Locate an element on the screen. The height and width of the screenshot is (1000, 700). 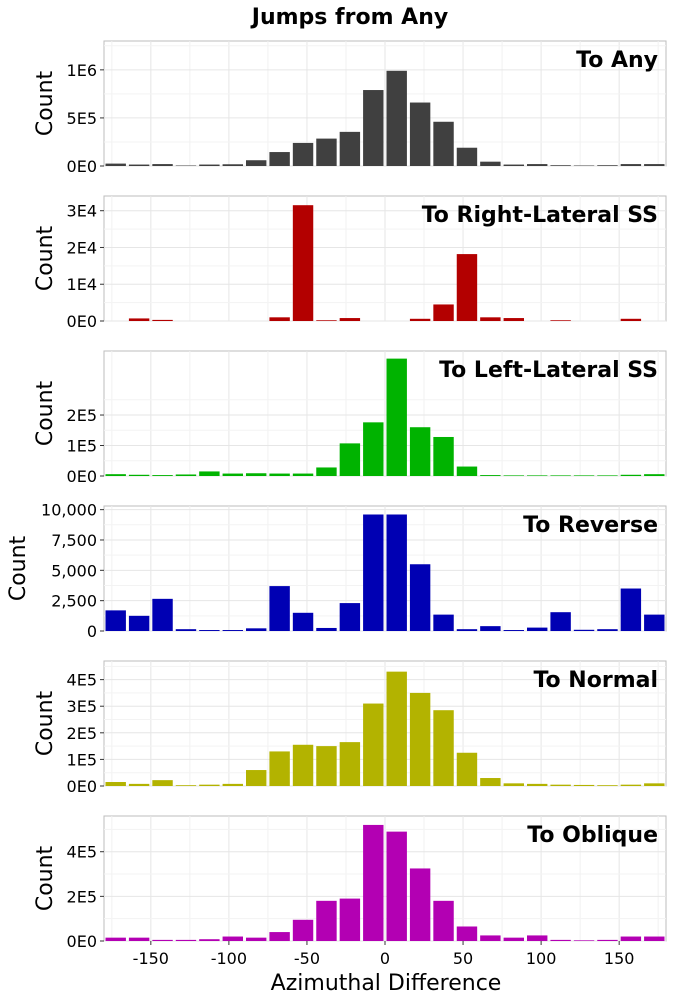
y-tick-label: 7,500 is located at coordinates (74, 540).